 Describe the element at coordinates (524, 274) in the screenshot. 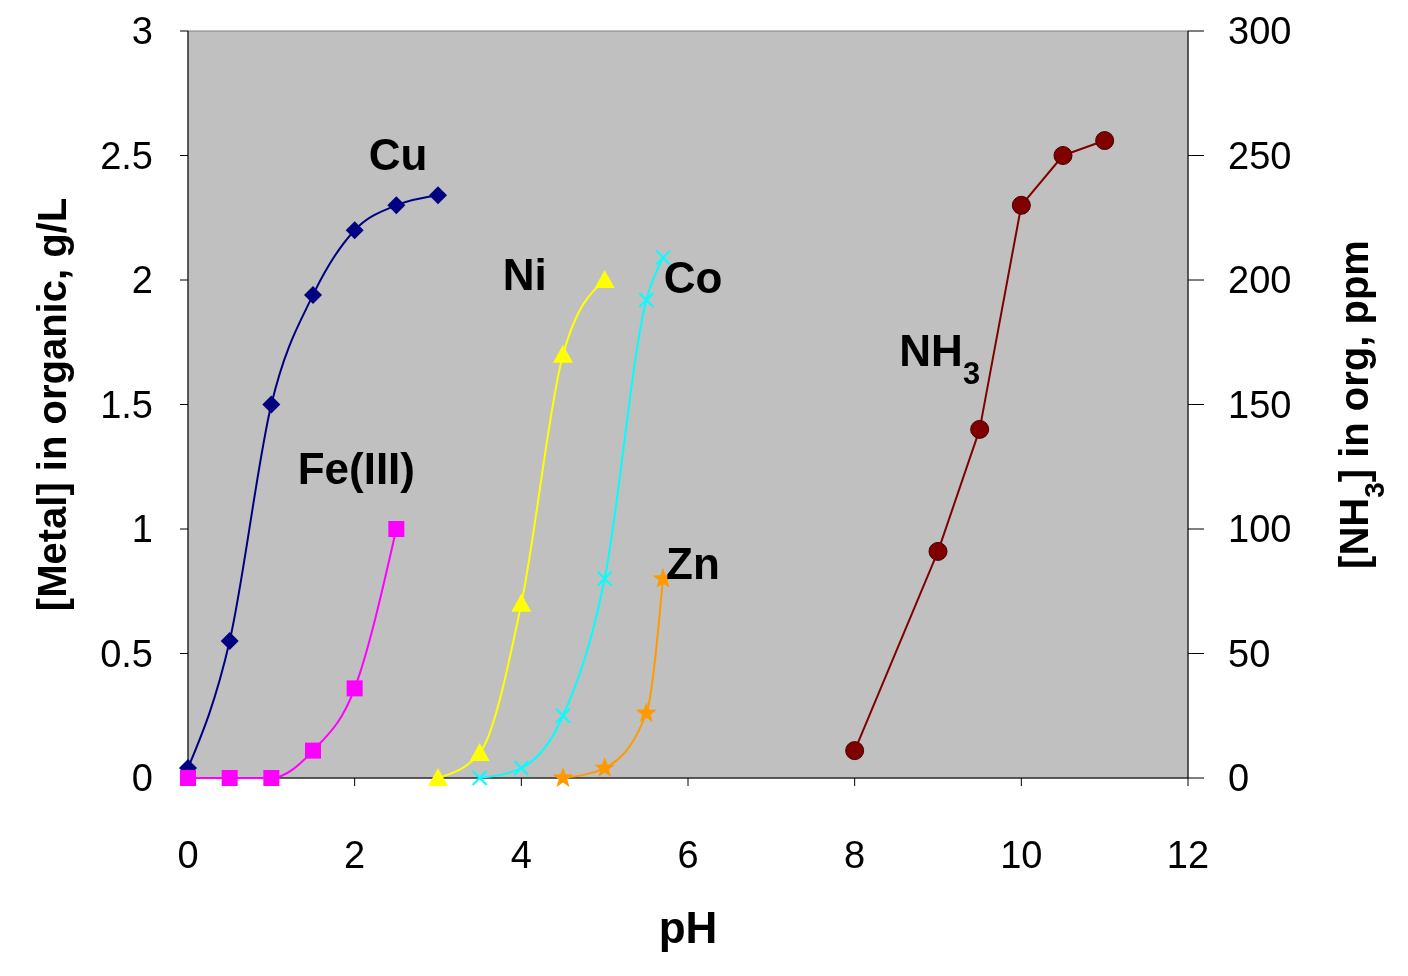

I see `series-label: Ni` at that location.